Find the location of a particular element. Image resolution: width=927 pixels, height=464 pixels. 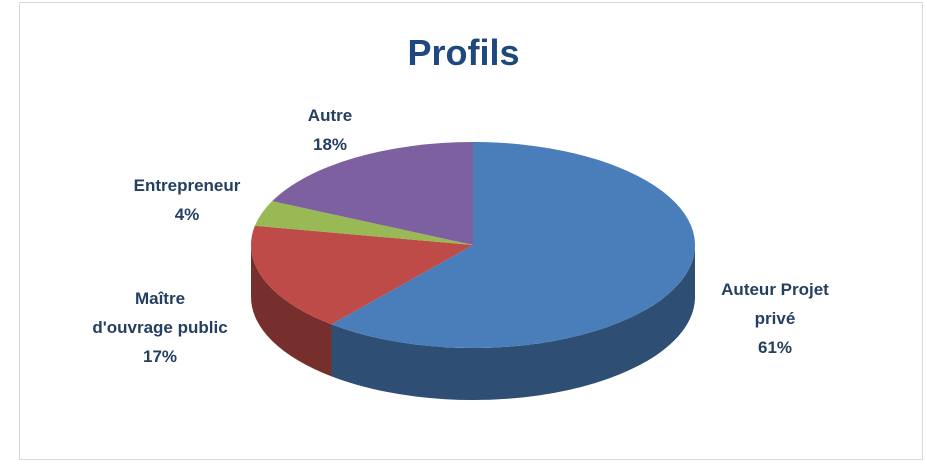

value-label: 17% is located at coordinates (160, 356).